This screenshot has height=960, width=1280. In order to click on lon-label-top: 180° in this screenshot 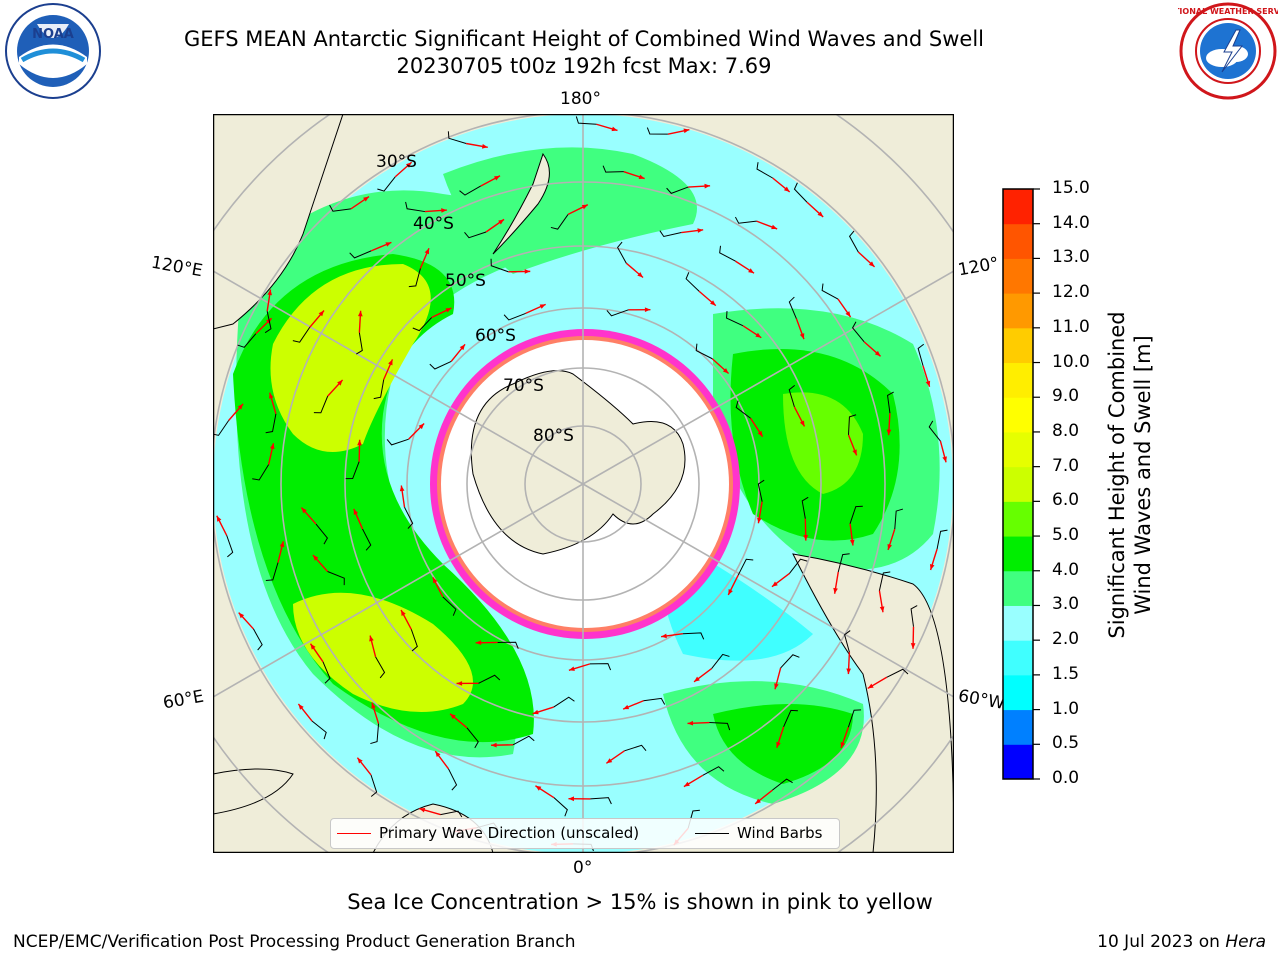, I will do `click(580, 99)`.